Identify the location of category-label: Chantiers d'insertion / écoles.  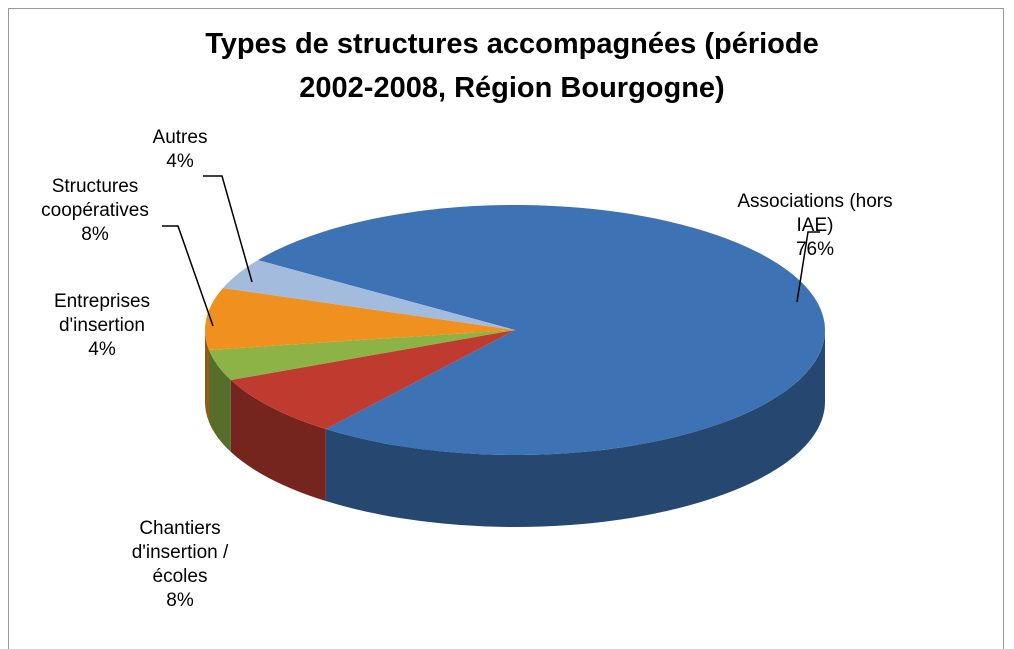
(180, 552).